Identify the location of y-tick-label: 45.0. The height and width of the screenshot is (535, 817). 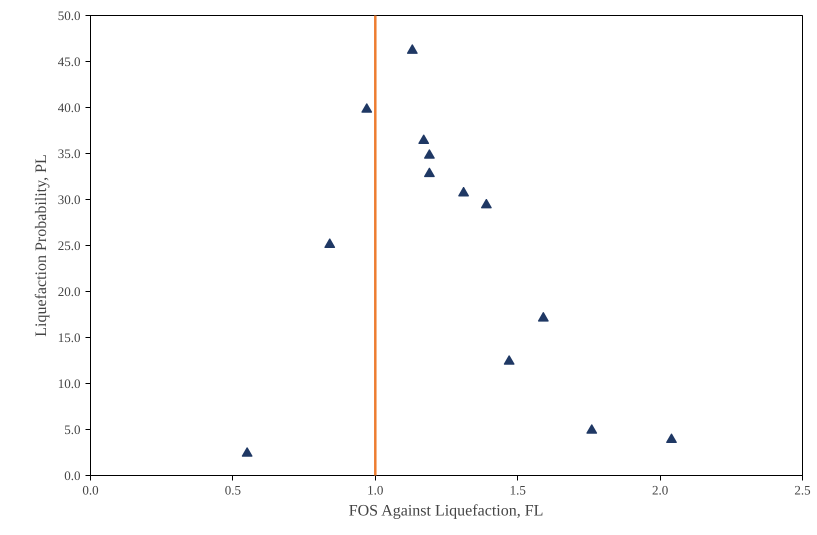
(69, 61).